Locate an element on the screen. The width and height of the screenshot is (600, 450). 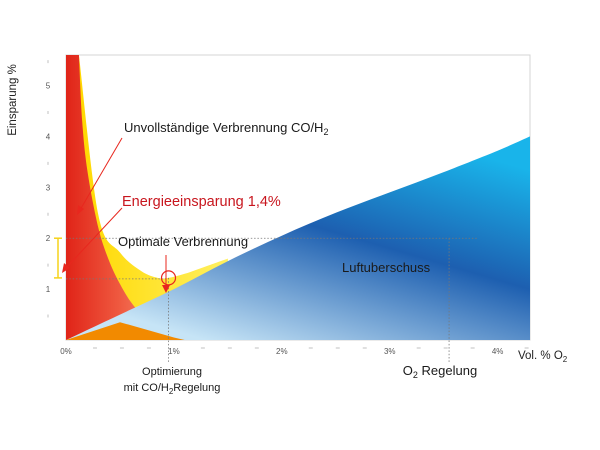
y-tick-label: 3 is located at coordinates (48, 187).